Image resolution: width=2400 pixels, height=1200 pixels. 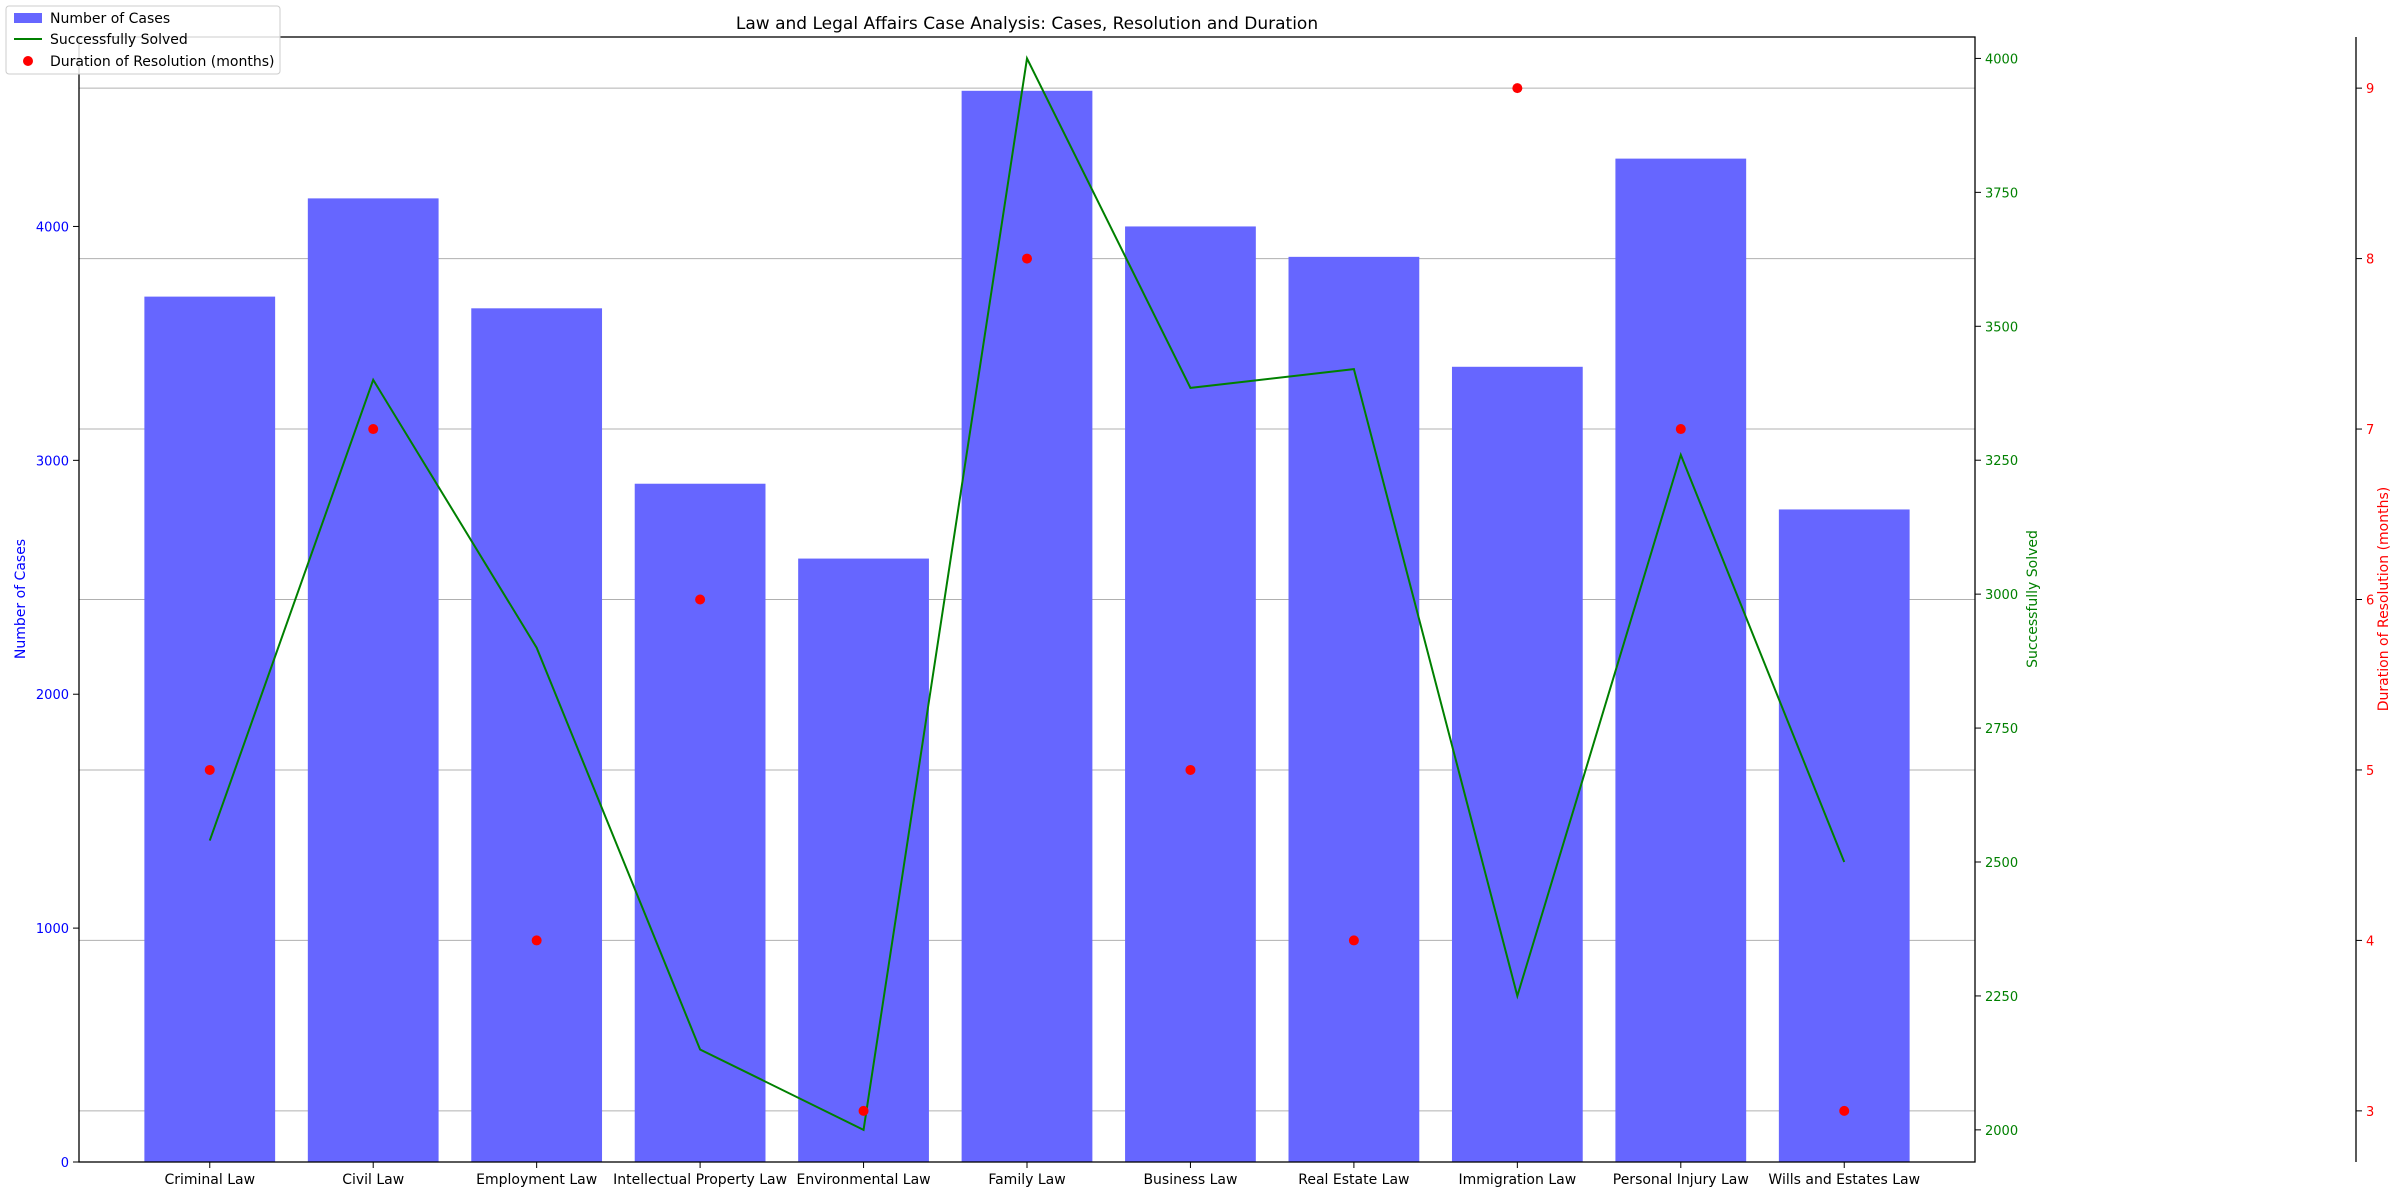 I want to click on tick-label: 2250, so click(x=2001, y=997).